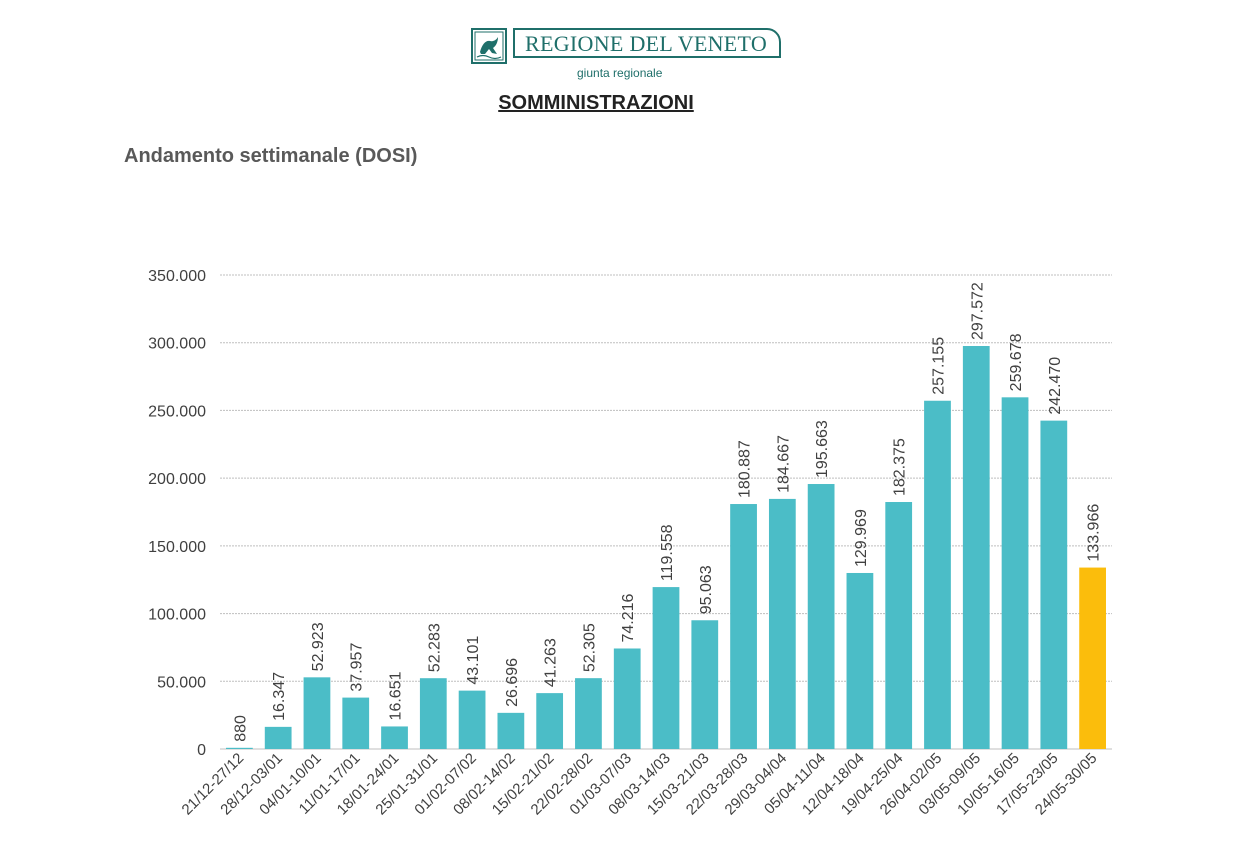  I want to click on value-label: 37.957, so click(357, 667).